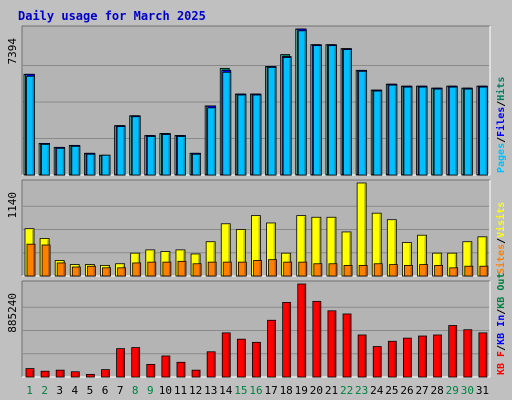 Image resolution: width=512 pixels, height=400 pixels. Describe the element at coordinates (501, 122) in the screenshot. I see `legend-item: Files` at that location.